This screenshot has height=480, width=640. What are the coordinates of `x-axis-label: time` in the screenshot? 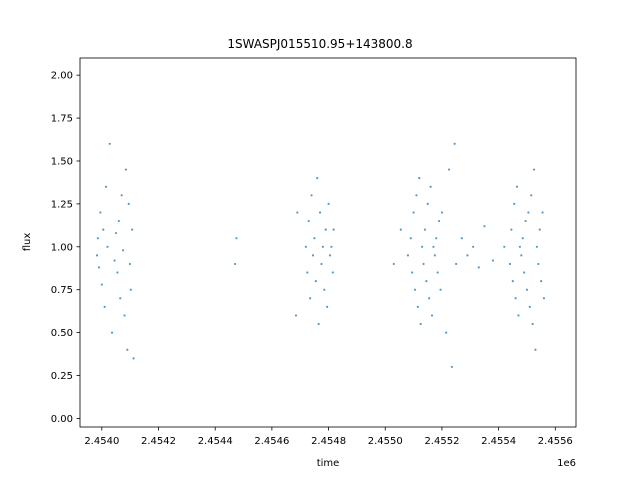 It's located at (328, 463).